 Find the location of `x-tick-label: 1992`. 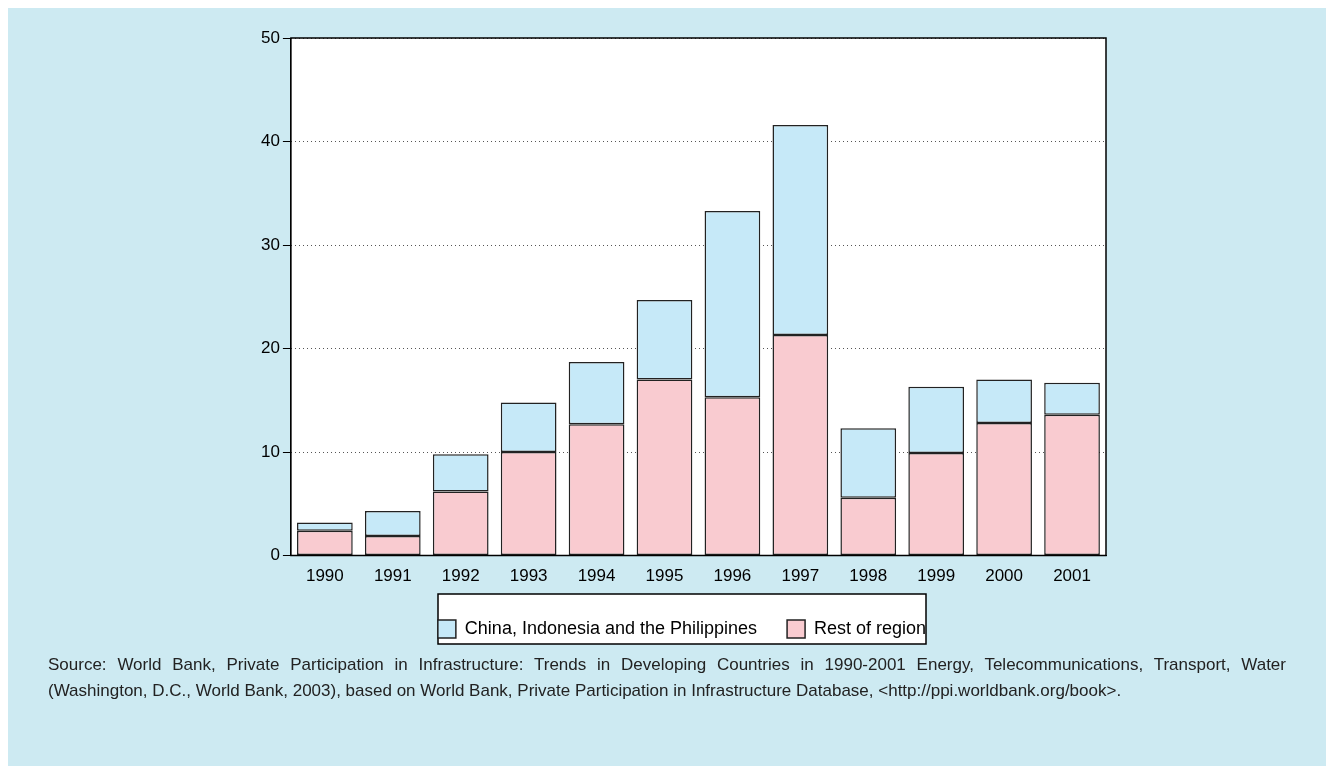

x-tick-label: 1992 is located at coordinates (460, 576).